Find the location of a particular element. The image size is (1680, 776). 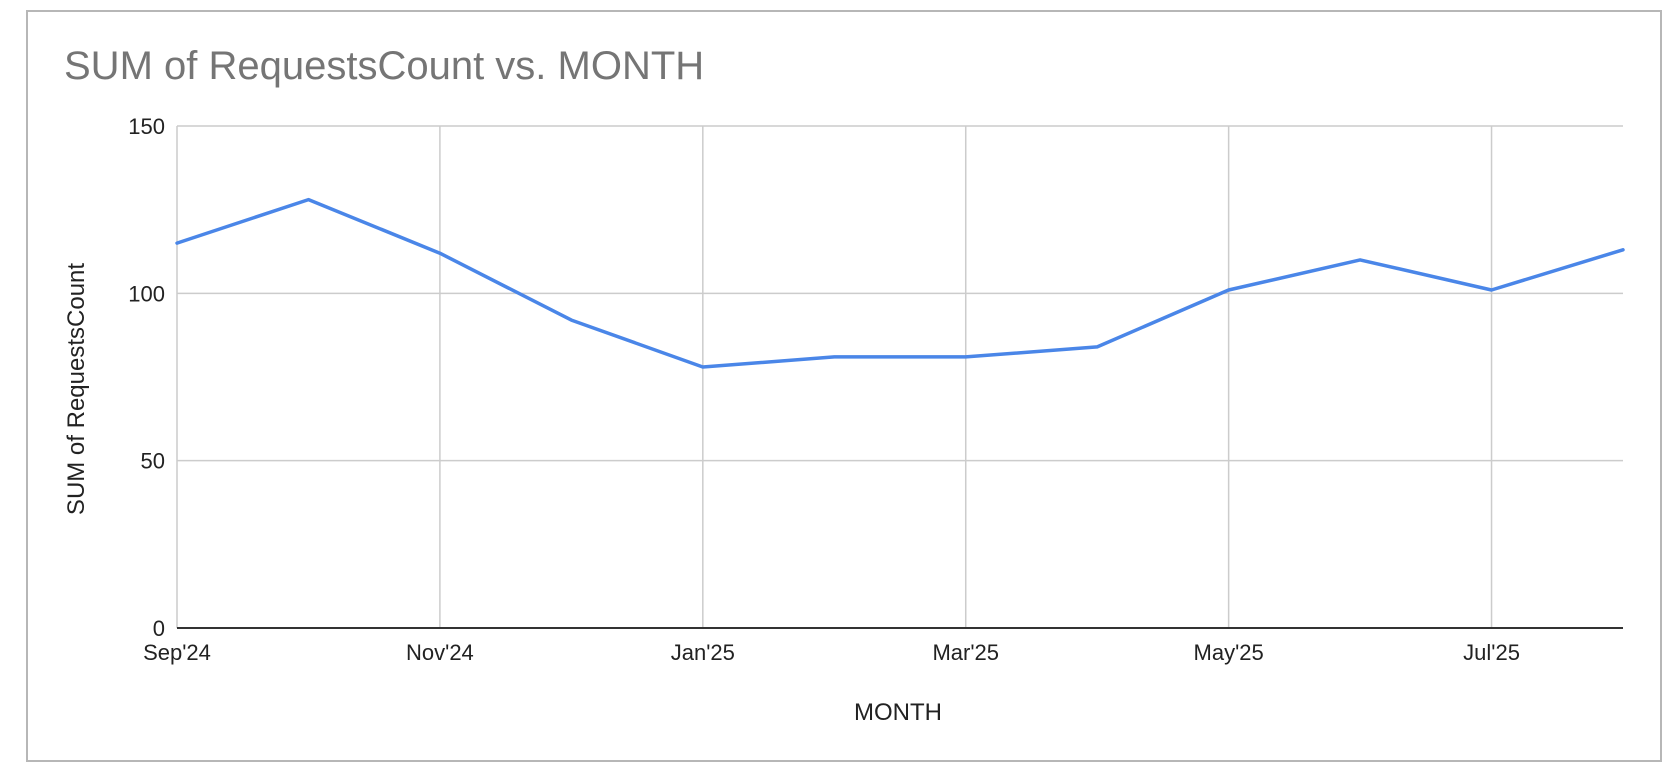

y-tick-label: 50 is located at coordinates (153, 461).